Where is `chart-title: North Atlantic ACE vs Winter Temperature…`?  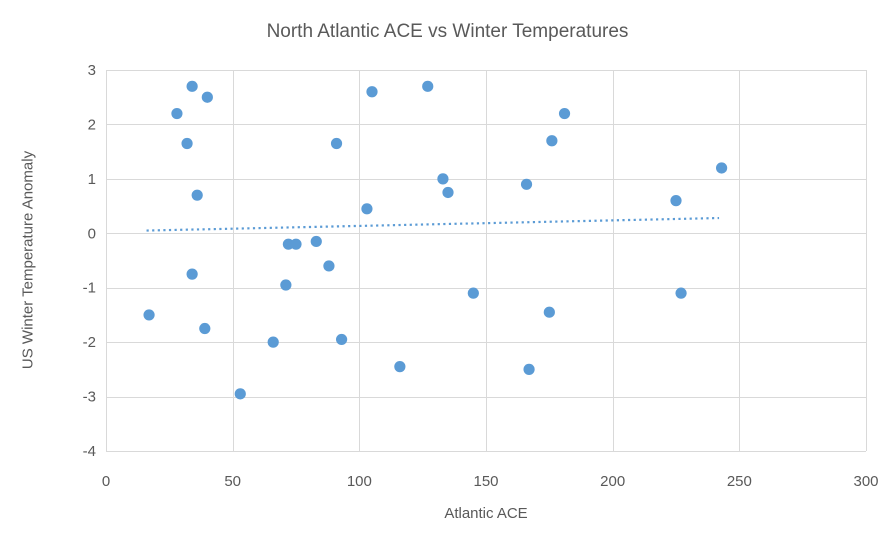
chart-title: North Atlantic ACE vs Winter Temperature… is located at coordinates (447, 31).